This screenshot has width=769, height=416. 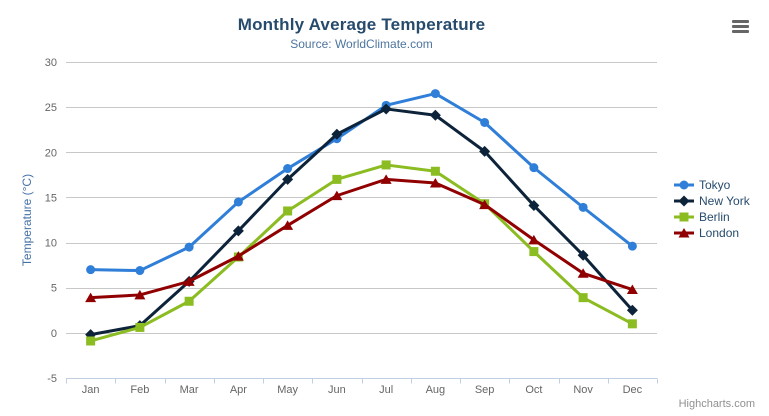 What do you see at coordinates (361, 24) in the screenshot?
I see `chart-title: Monthly Average Temperature` at bounding box center [361, 24].